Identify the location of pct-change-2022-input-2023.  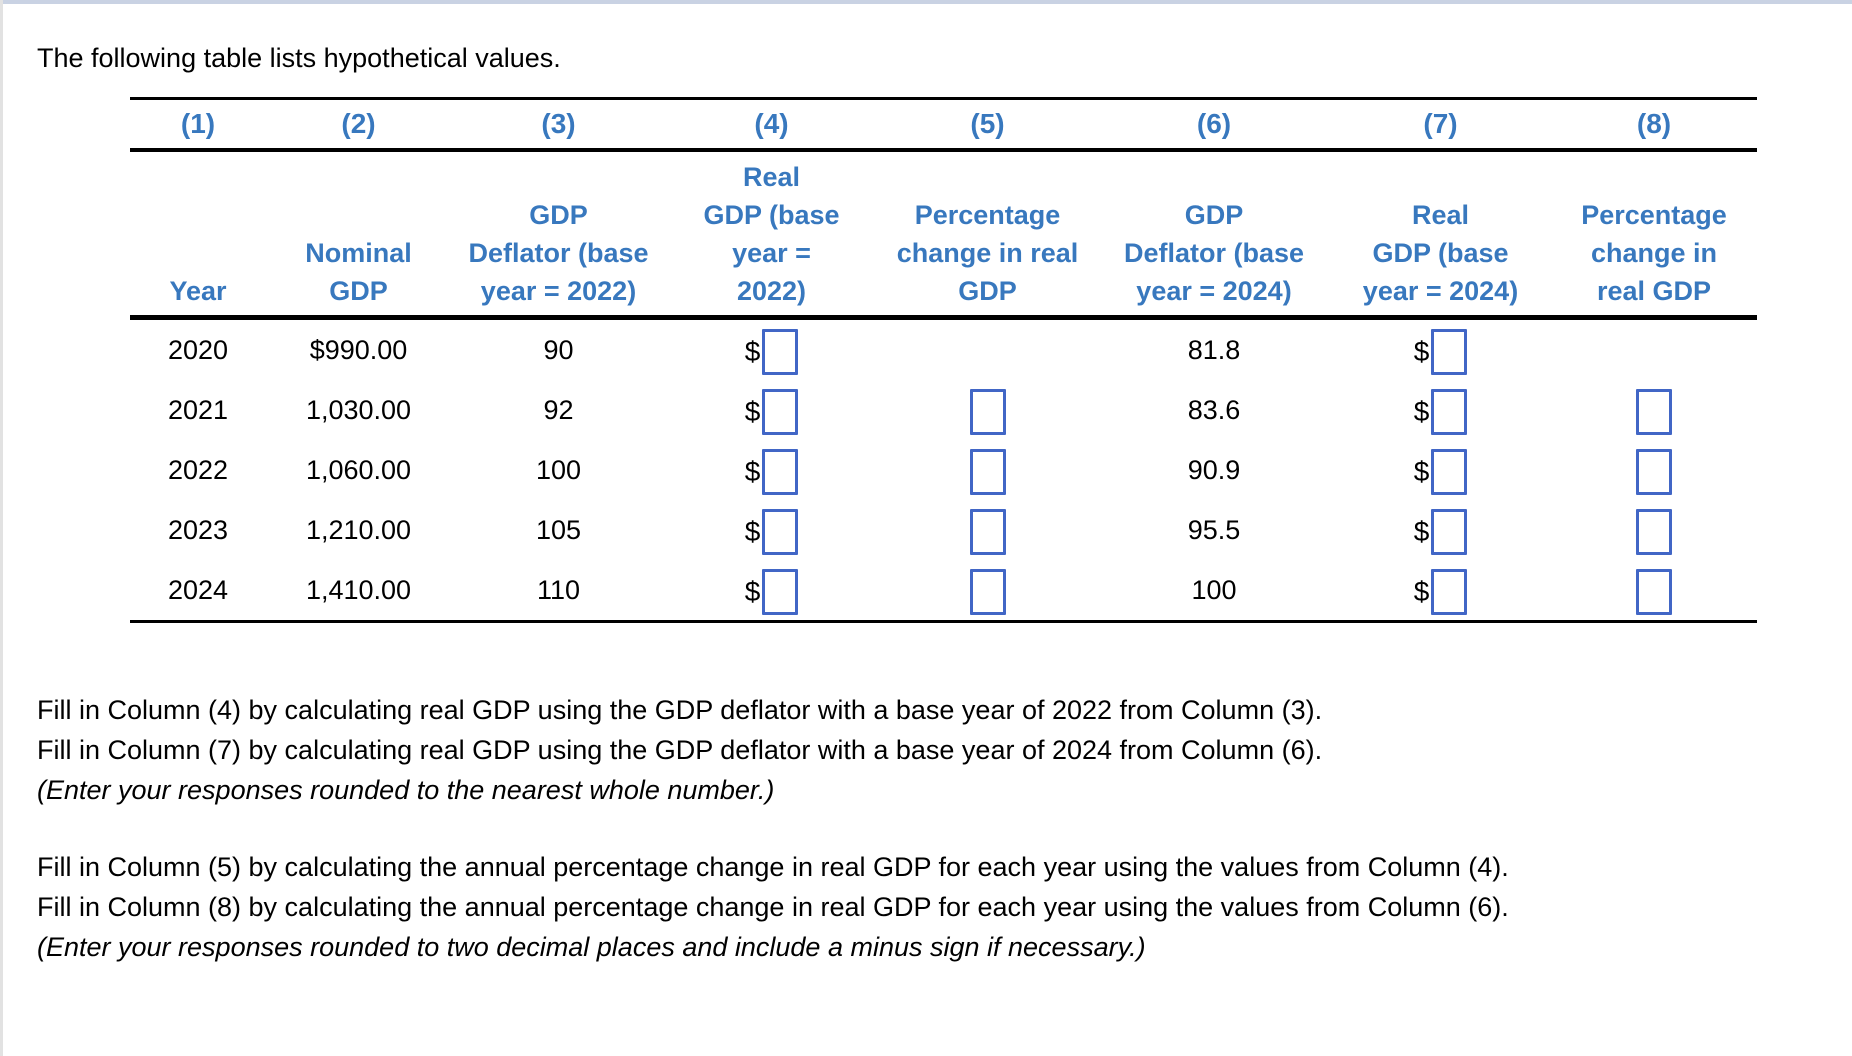
(987, 532).